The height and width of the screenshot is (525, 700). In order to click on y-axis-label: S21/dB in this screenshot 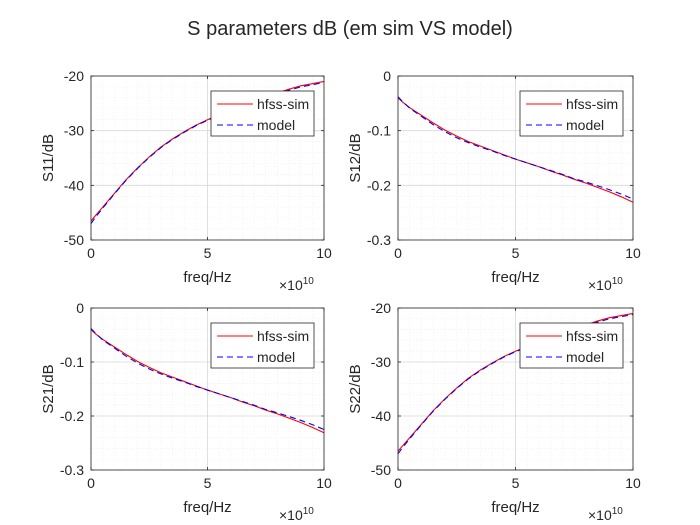, I will do `click(48, 388)`.